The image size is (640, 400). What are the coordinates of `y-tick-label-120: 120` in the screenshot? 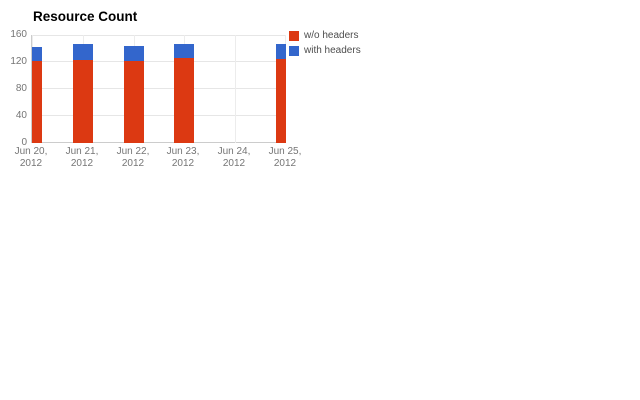 It's located at (18, 61).